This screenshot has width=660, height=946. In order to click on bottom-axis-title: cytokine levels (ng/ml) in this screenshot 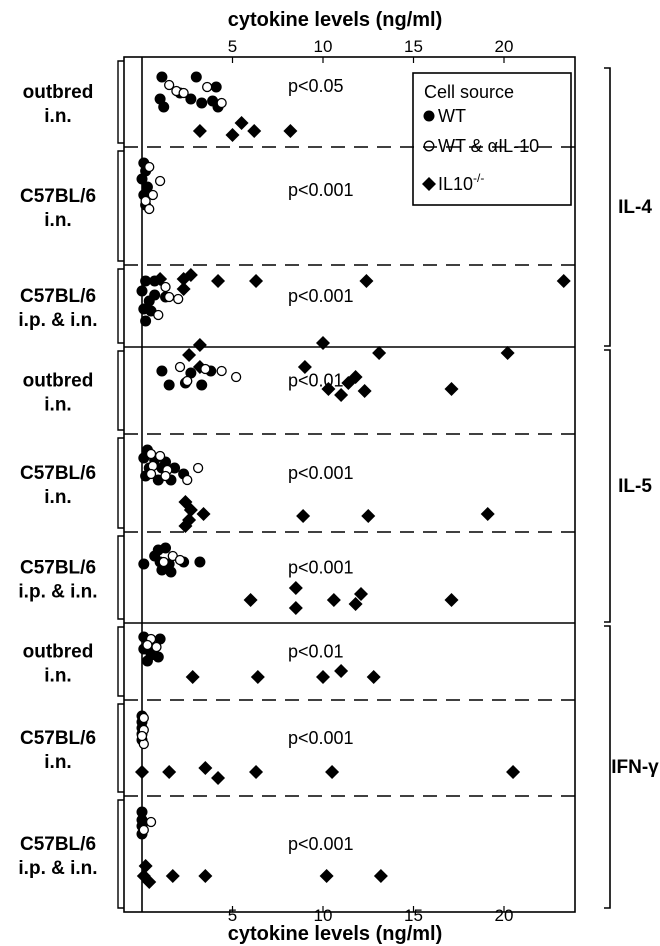, I will do `click(335, 934)`.